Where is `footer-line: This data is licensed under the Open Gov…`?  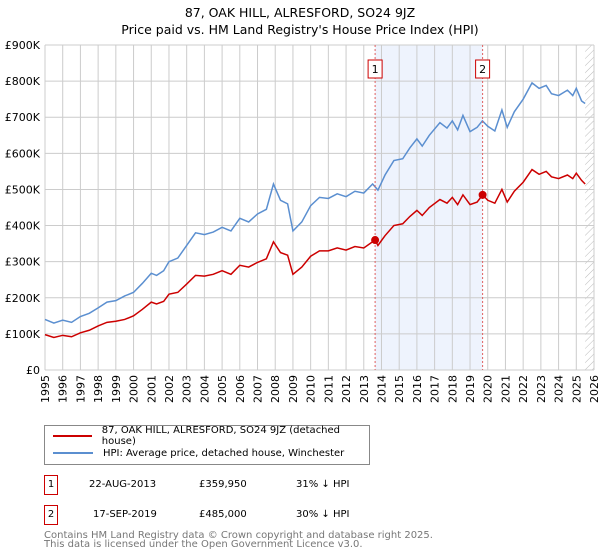 footer-line: This data is licensed under the Open Gov… is located at coordinates (203, 544).